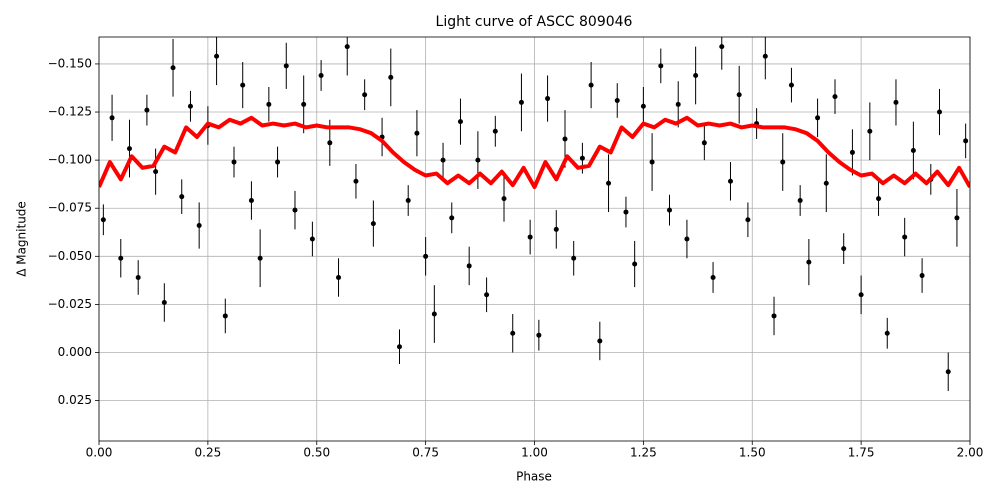  What do you see at coordinates (22, 239) in the screenshot?
I see `y-axis-label: Δ Magnitude` at bounding box center [22, 239].